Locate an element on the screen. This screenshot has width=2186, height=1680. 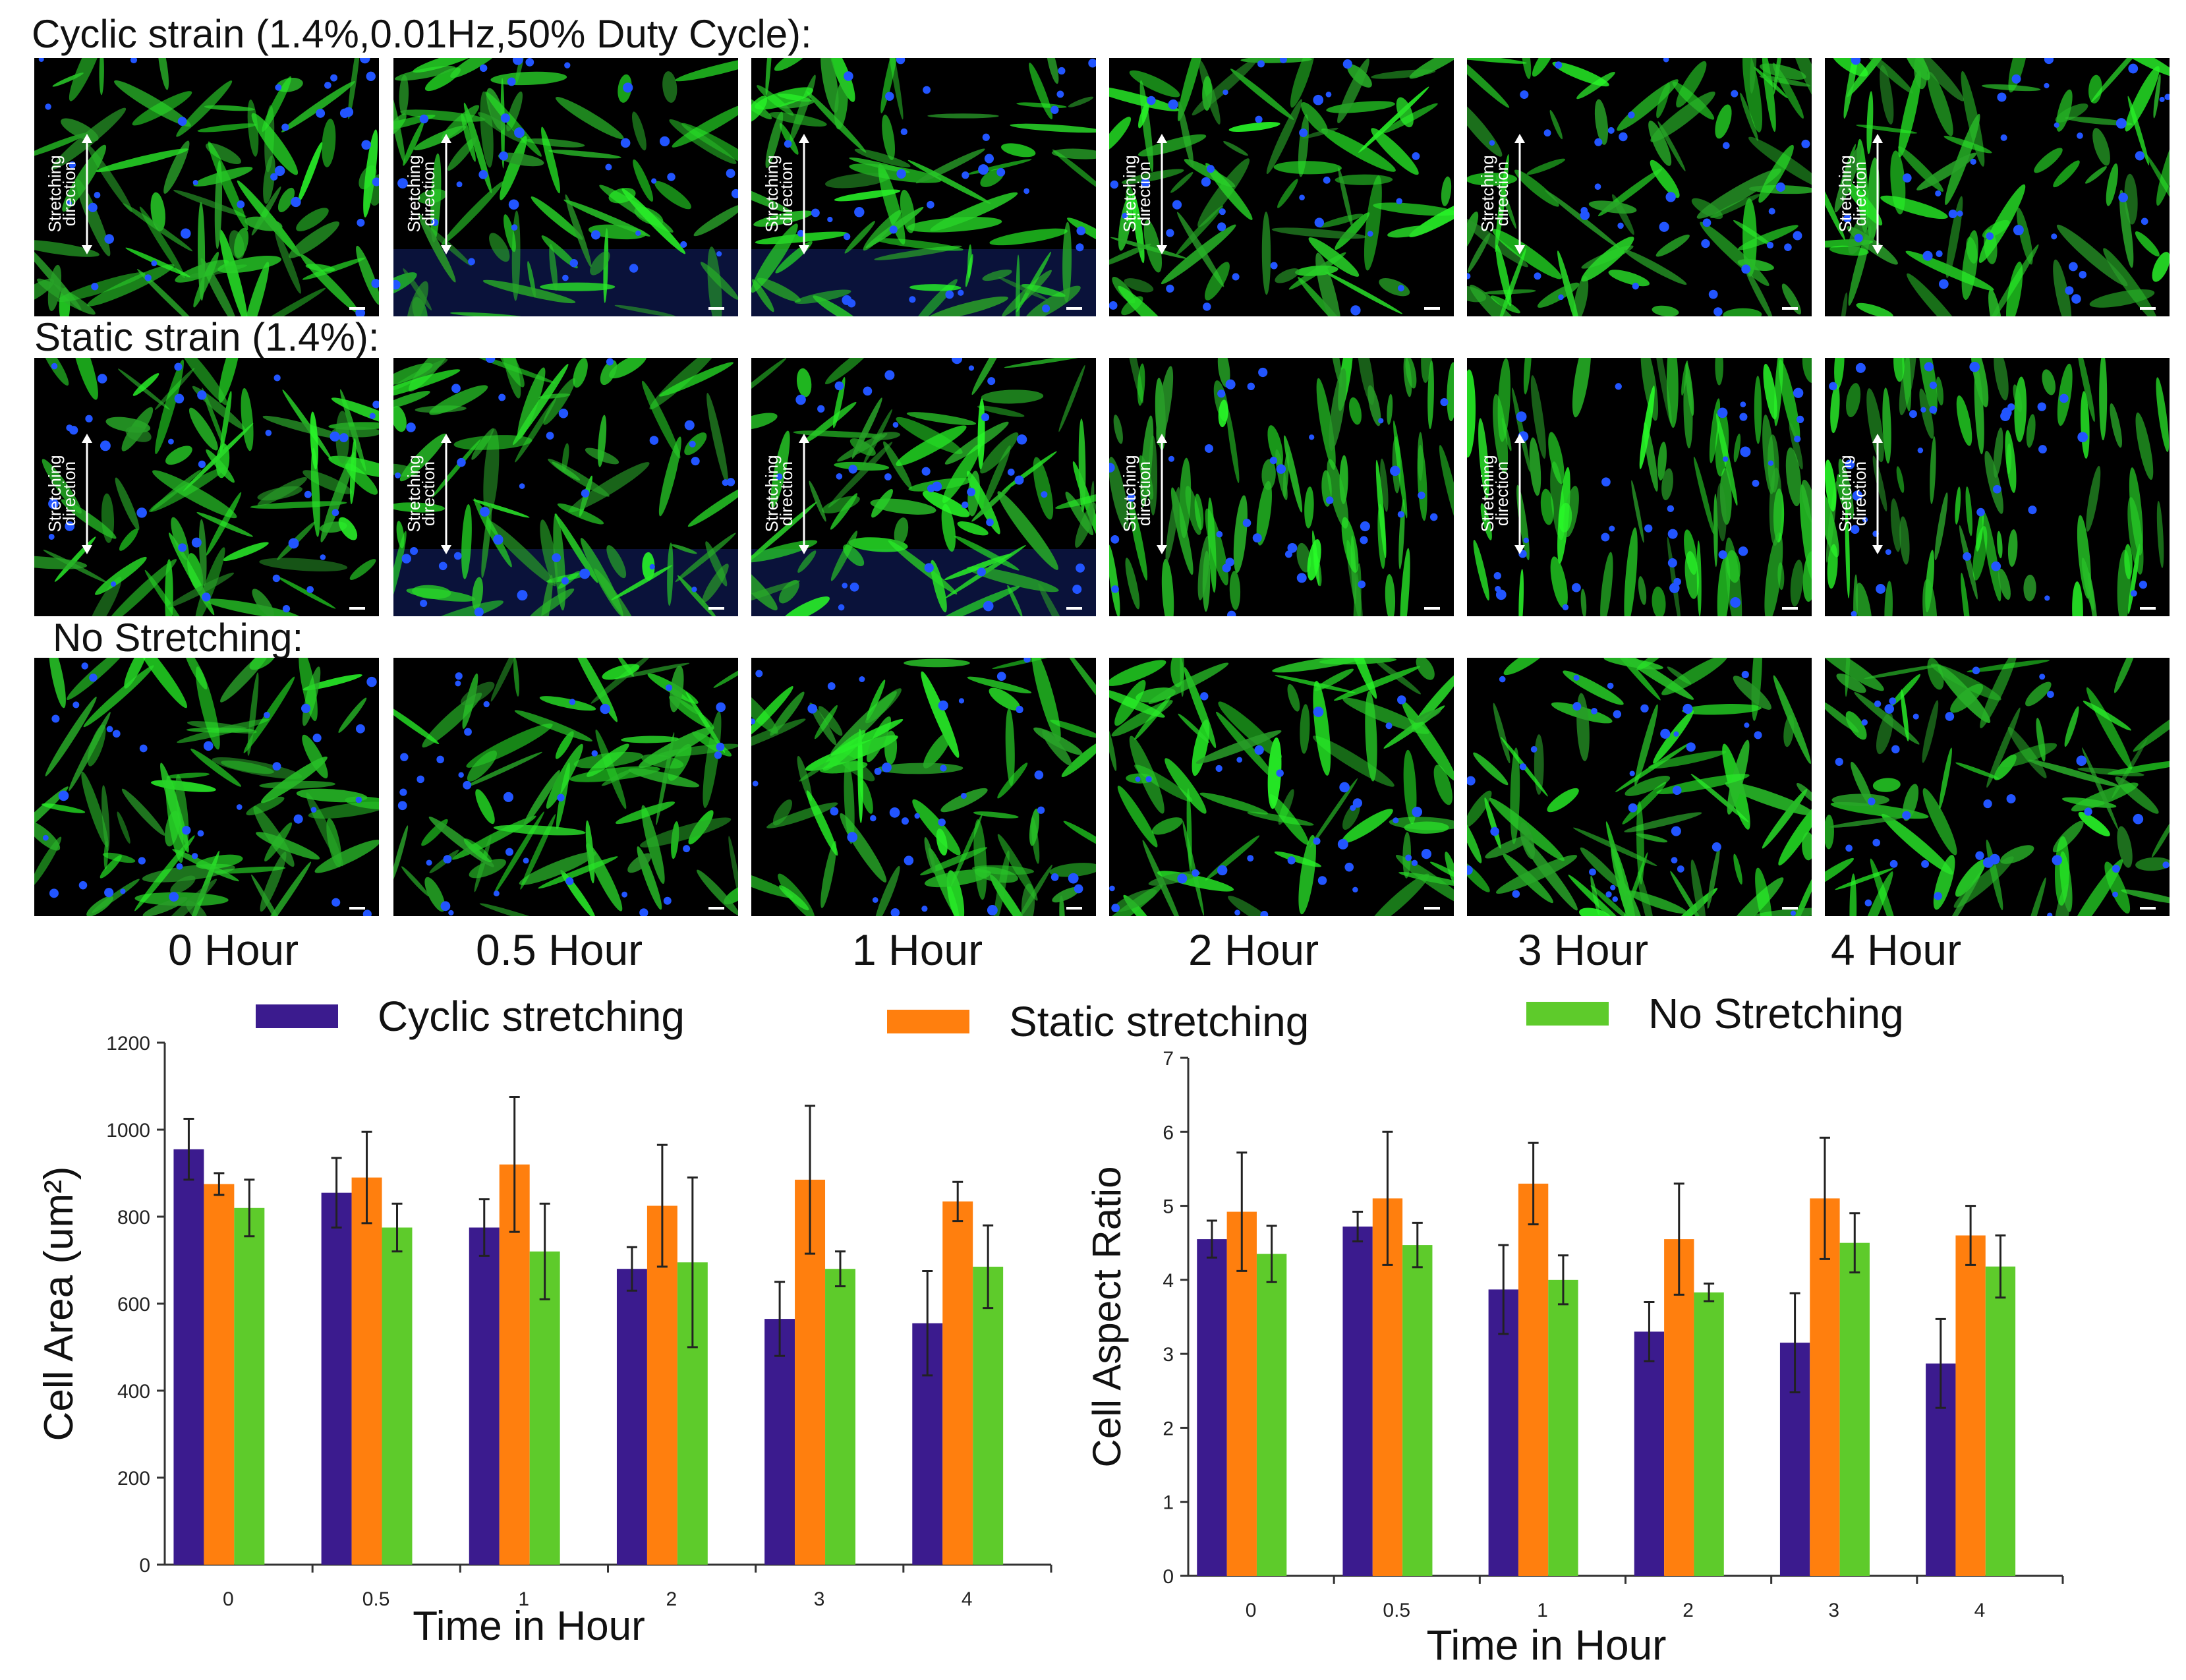
scale-bar is located at coordinates (357, 608).